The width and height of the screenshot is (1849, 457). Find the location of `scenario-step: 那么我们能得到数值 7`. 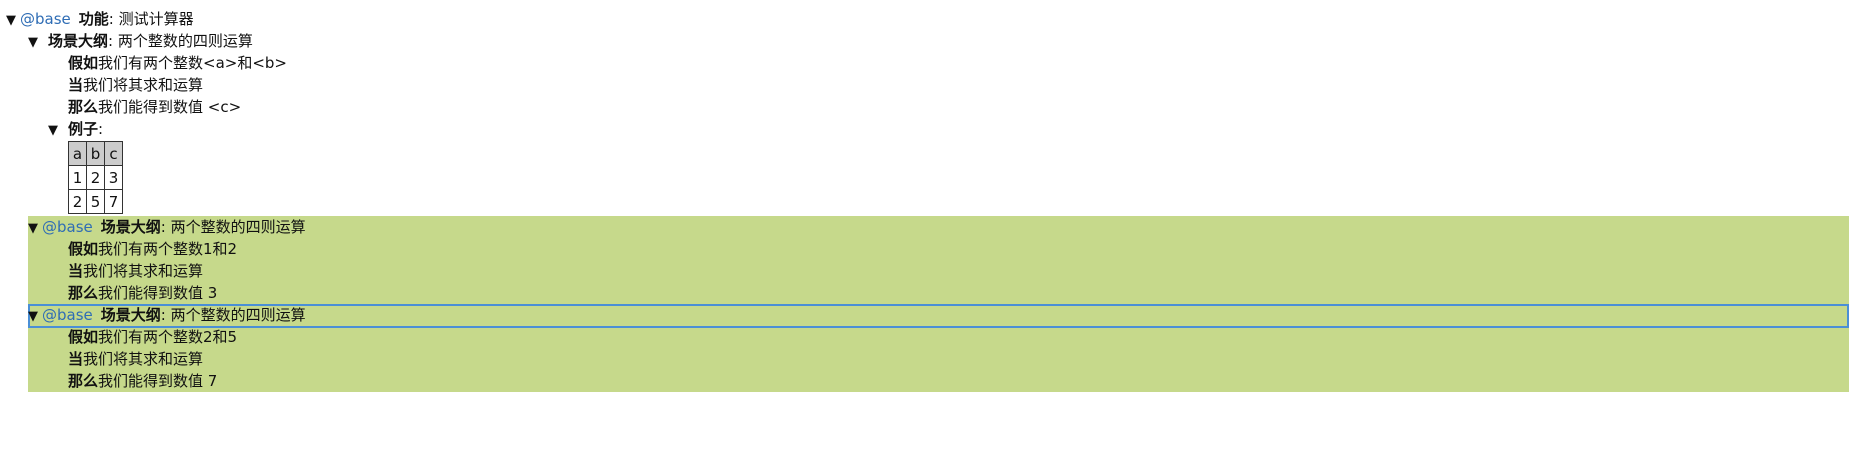

scenario-step: 那么我们能得到数值 7 is located at coordinates (142, 381).